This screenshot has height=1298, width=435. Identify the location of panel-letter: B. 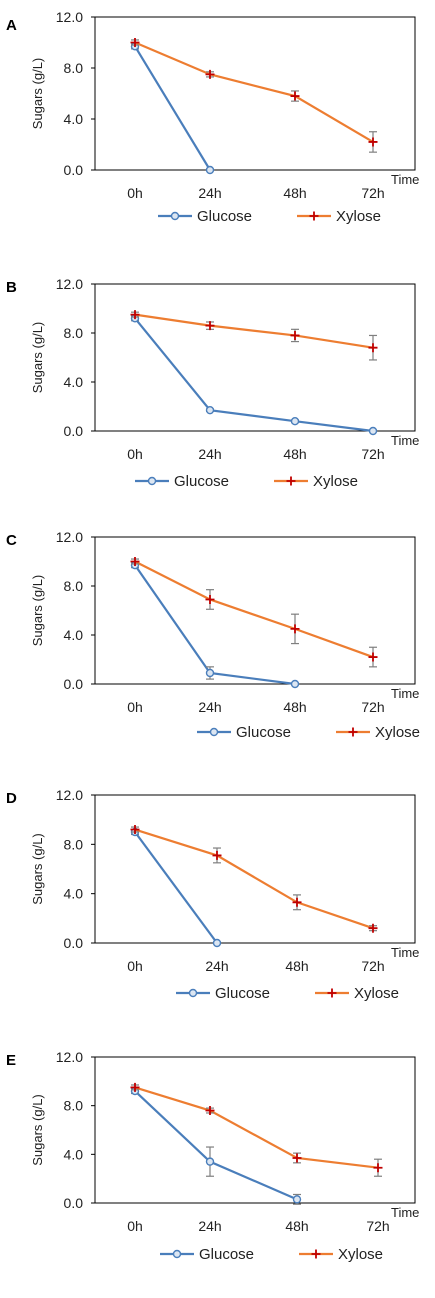
(11, 287).